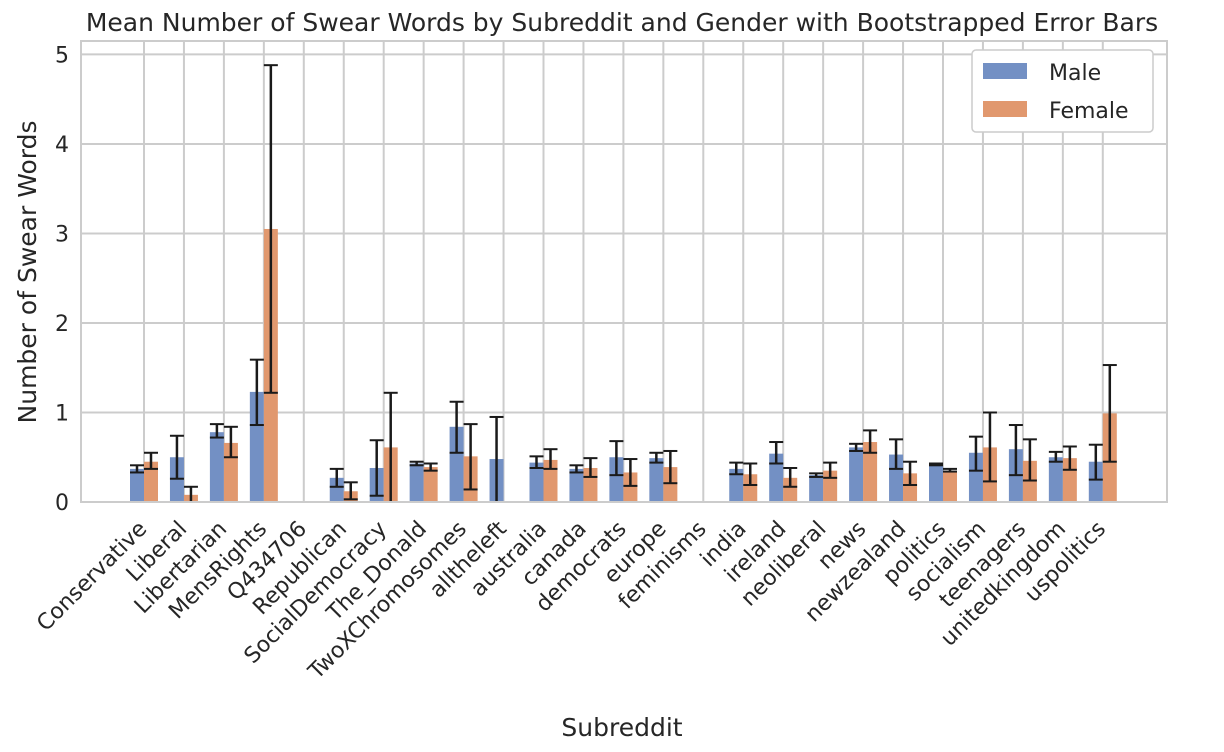 The image size is (1224, 752). Describe the element at coordinates (856, 447) in the screenshot. I see `error-bar-male-news` at that location.